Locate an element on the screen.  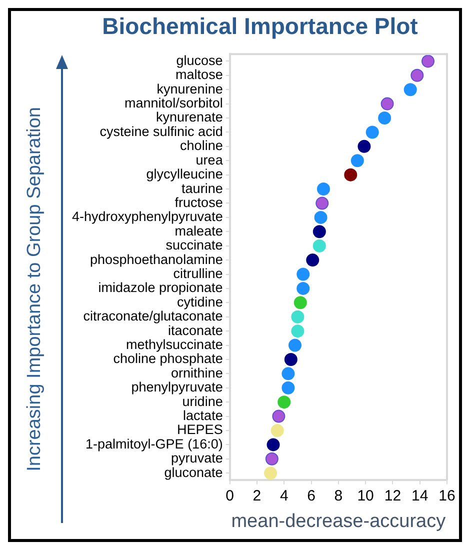
y-tick-label: 1-palmitoyl-GPE (16:0) is located at coordinates (154, 444).